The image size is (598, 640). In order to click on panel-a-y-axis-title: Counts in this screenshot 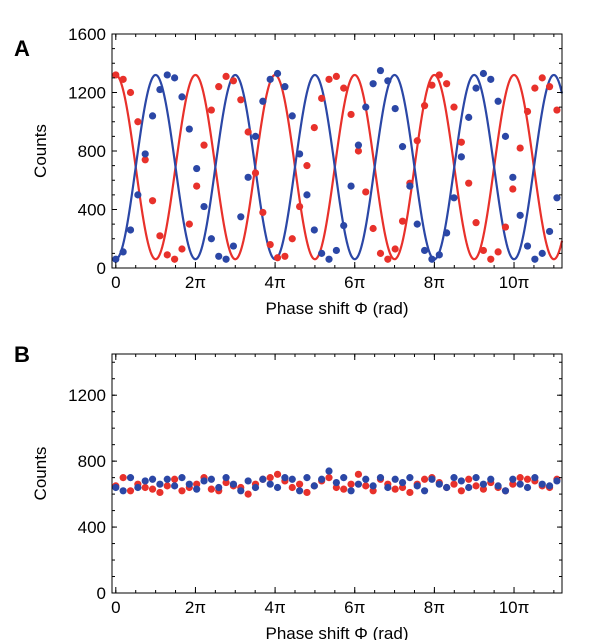, I will do `click(40, 151)`.